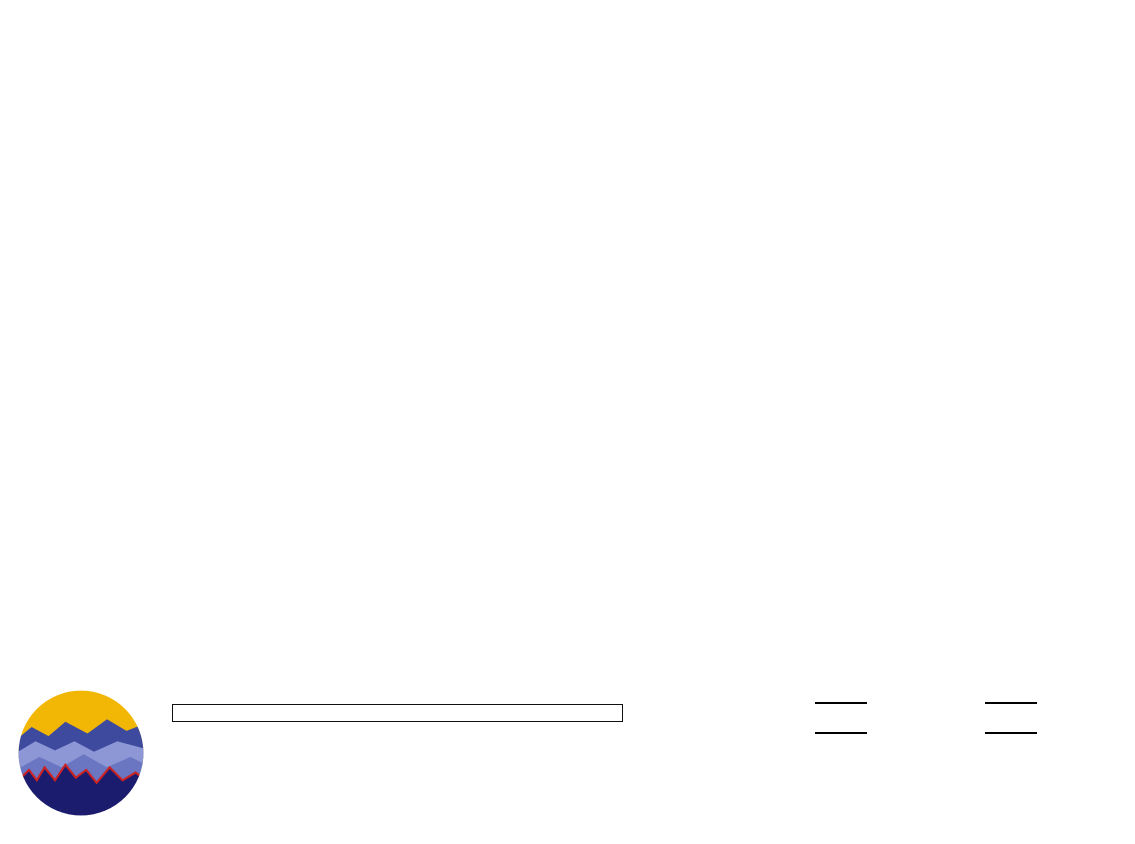  I want to click on colorbar, so click(397, 713).